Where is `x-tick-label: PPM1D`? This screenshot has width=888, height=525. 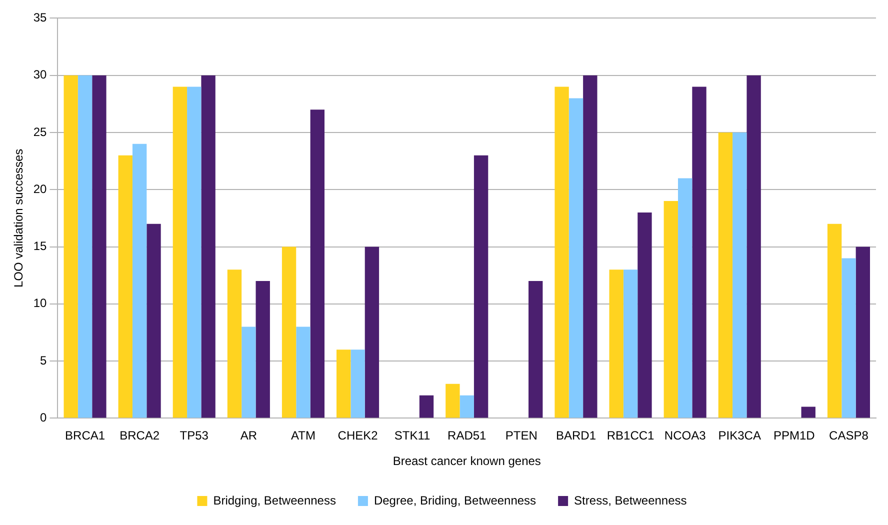 x-tick-label: PPM1D is located at coordinates (795, 435).